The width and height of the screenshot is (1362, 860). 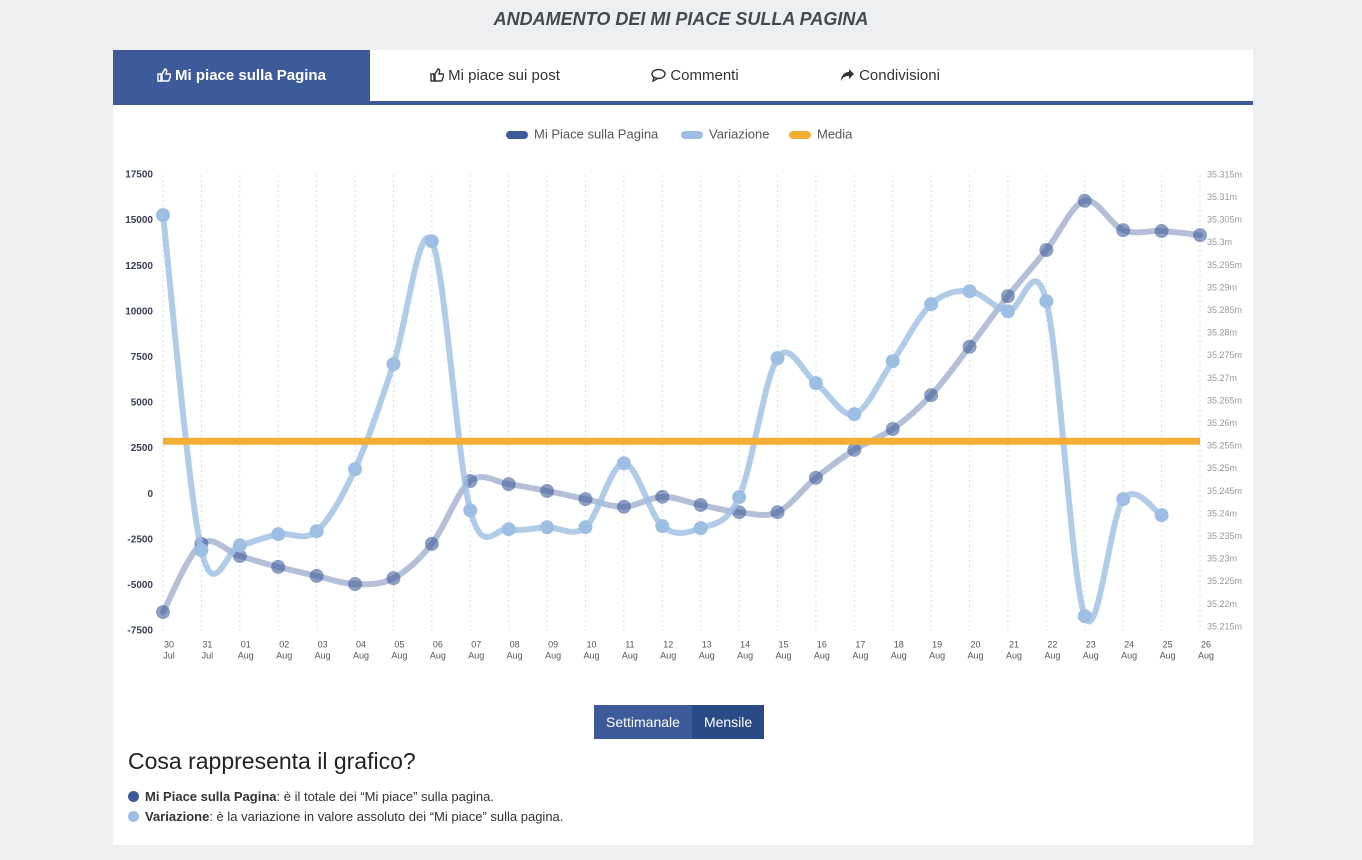 What do you see at coordinates (515, 644) in the screenshot?
I see `x-tick-label: 08` at bounding box center [515, 644].